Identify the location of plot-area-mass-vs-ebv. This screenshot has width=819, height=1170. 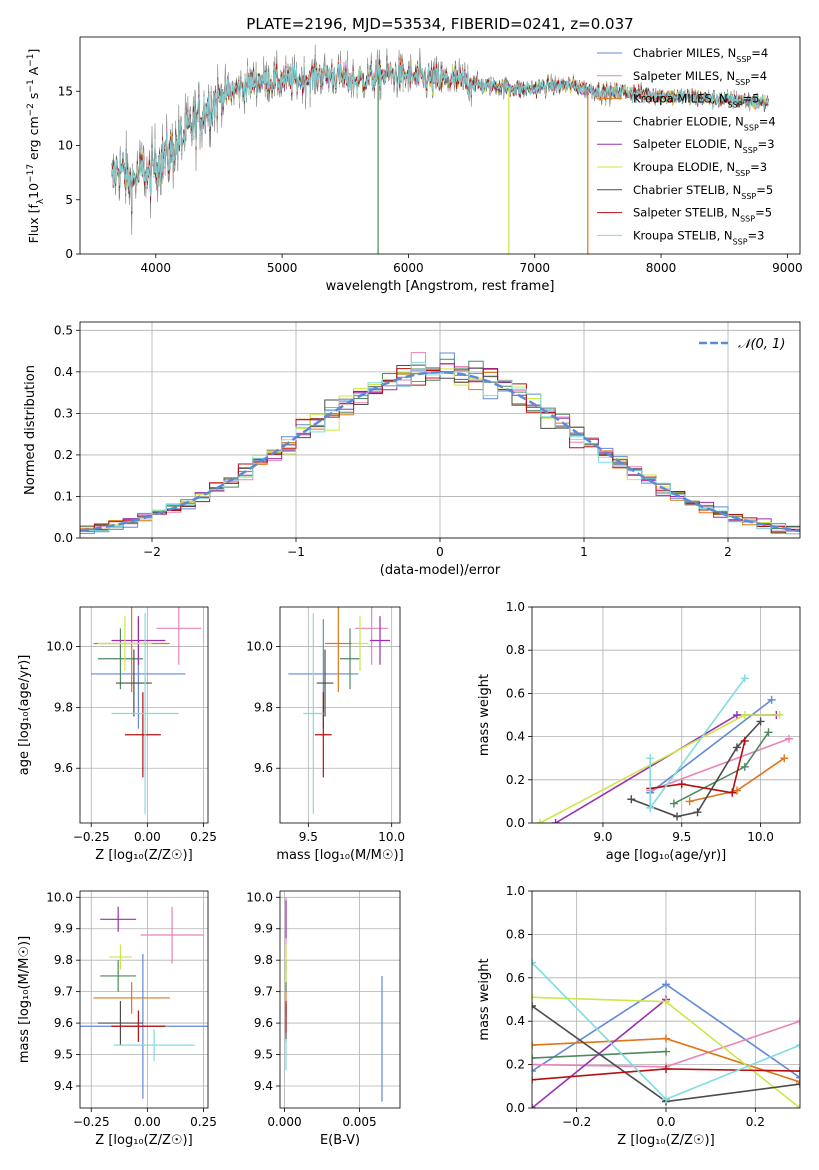
(334, 999).